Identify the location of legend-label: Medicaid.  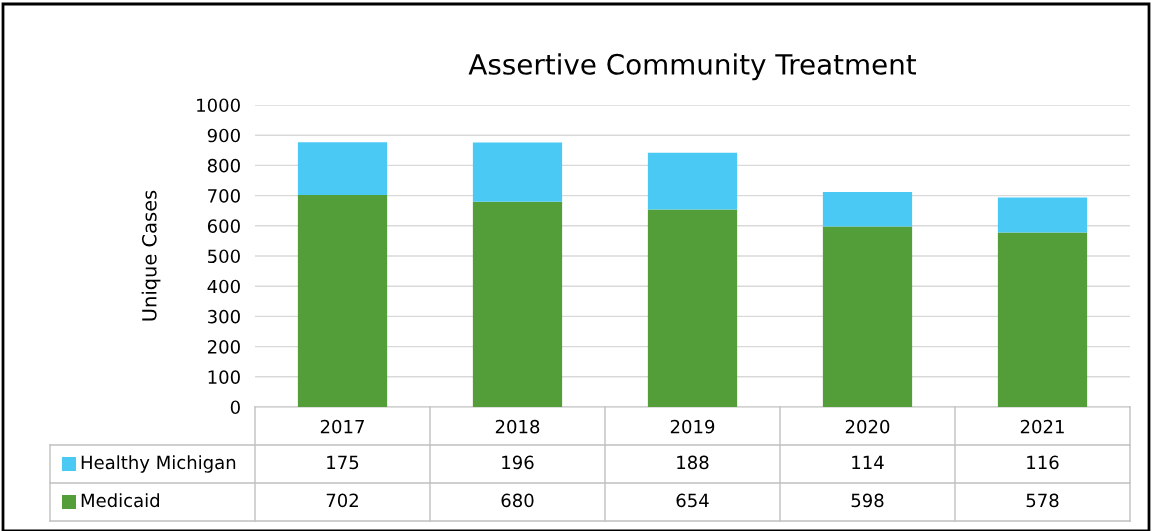
(120, 500).